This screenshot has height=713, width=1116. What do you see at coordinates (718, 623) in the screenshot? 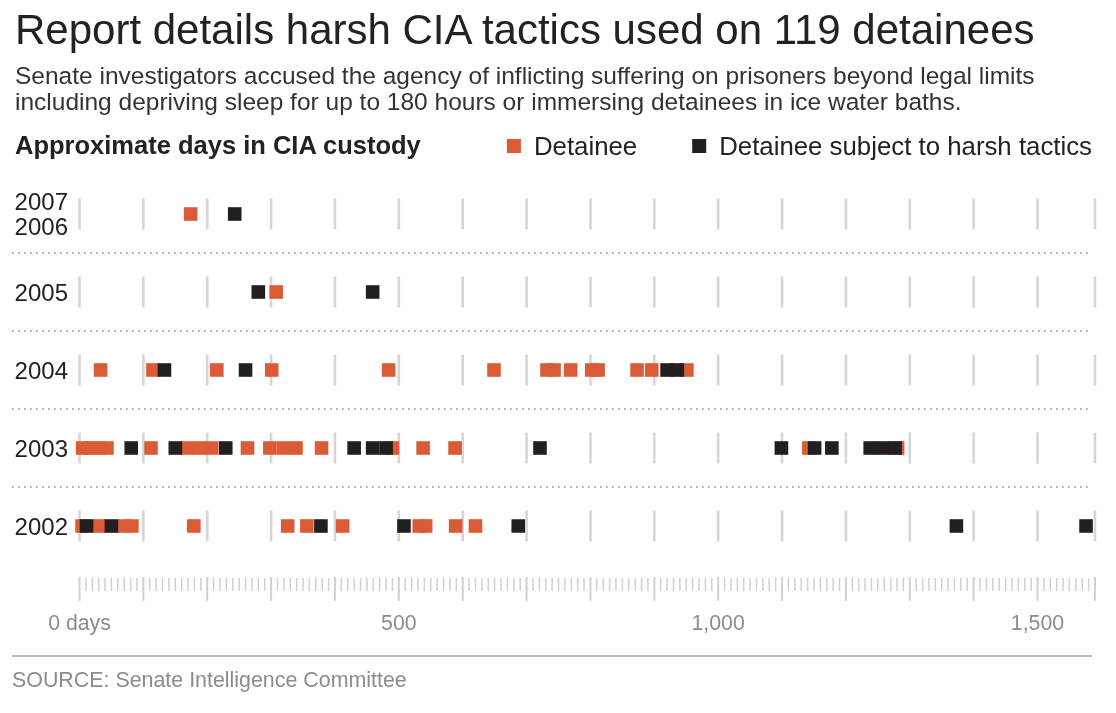
I see `x-tick-label: 1,000` at bounding box center [718, 623].